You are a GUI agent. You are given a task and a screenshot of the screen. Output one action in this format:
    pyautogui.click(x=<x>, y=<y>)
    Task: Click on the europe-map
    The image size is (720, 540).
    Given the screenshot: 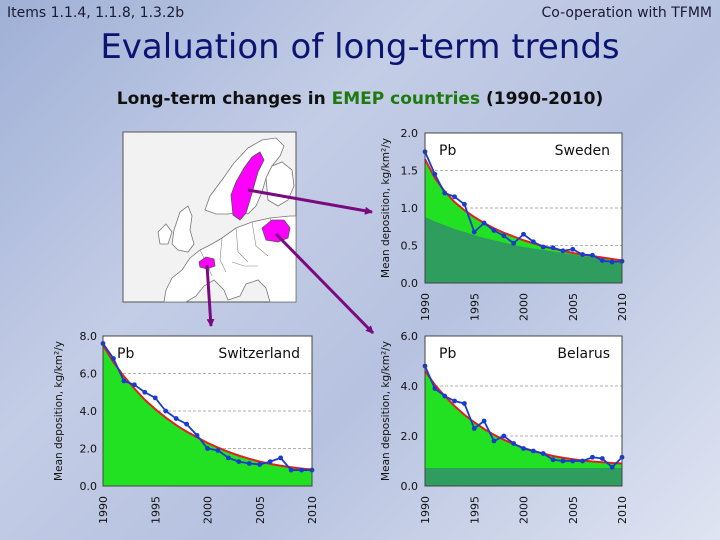 What is the action you would take?
    pyautogui.click(x=209, y=217)
    